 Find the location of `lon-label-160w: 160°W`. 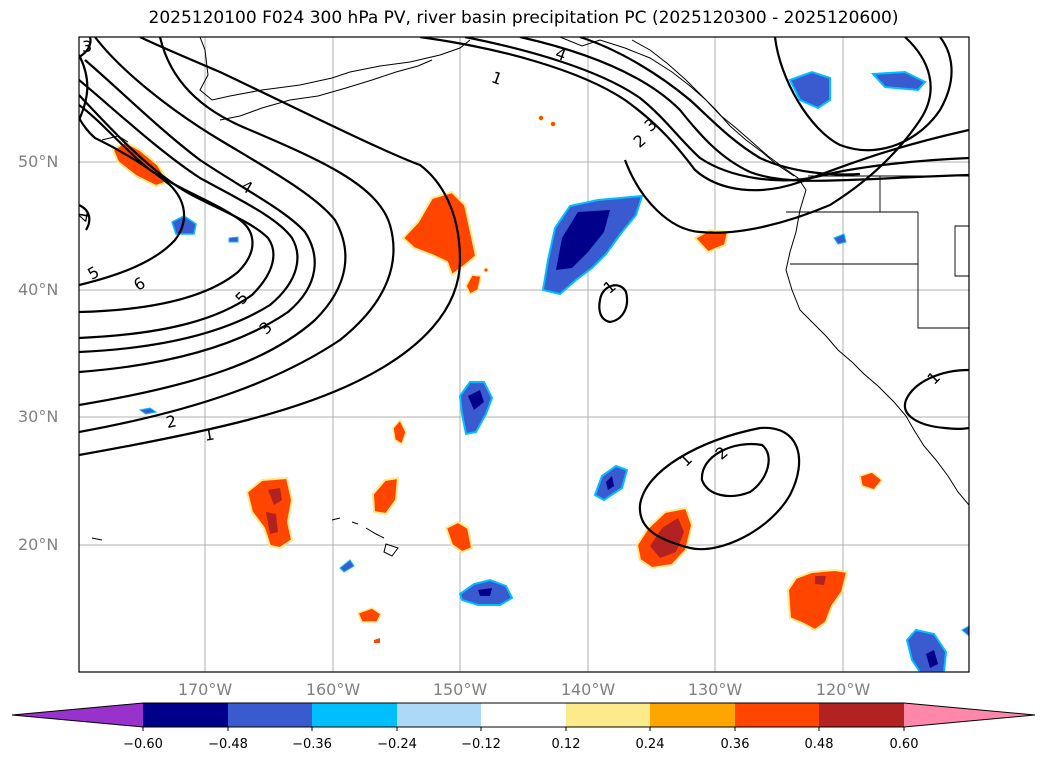

lon-label-160w: 160°W is located at coordinates (333, 689).